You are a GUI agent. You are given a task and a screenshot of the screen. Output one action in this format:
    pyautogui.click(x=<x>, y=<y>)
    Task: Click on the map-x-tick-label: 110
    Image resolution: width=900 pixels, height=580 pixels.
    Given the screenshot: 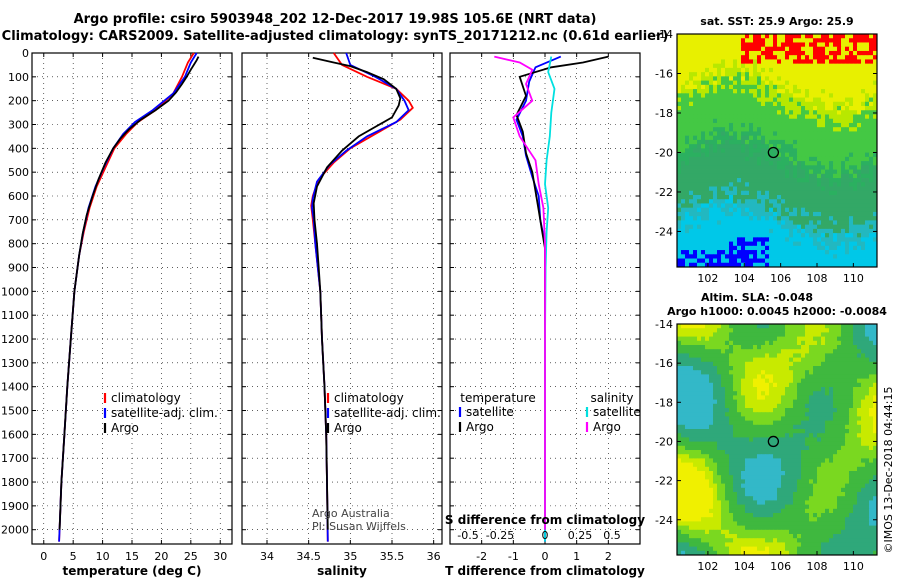 What is the action you would take?
    pyautogui.click(x=853, y=278)
    